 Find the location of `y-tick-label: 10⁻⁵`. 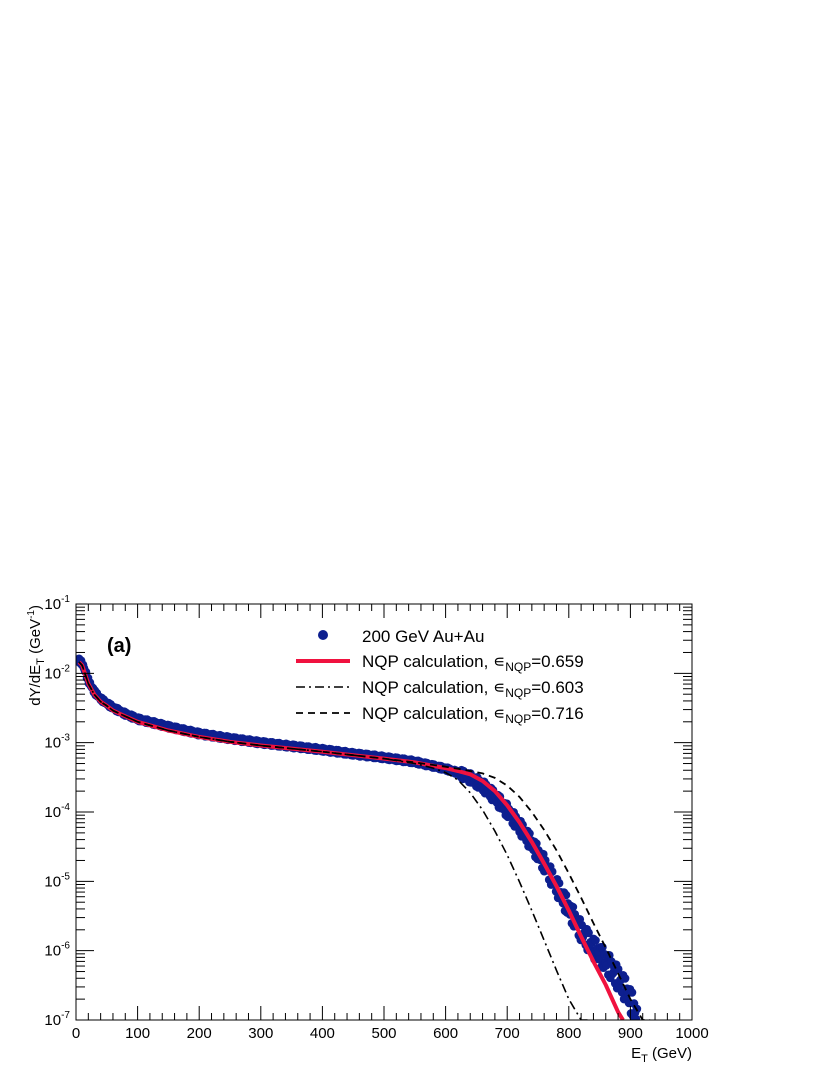

y-tick-label: 10⁻⁵ is located at coordinates (57, 880).